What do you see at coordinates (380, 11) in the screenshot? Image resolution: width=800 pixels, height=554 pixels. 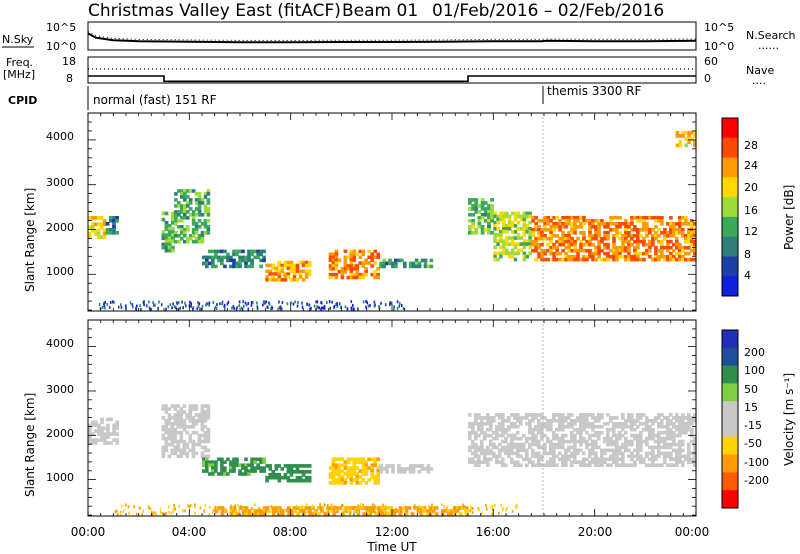 I see `beam-label: Beam 01` at bounding box center [380, 11].